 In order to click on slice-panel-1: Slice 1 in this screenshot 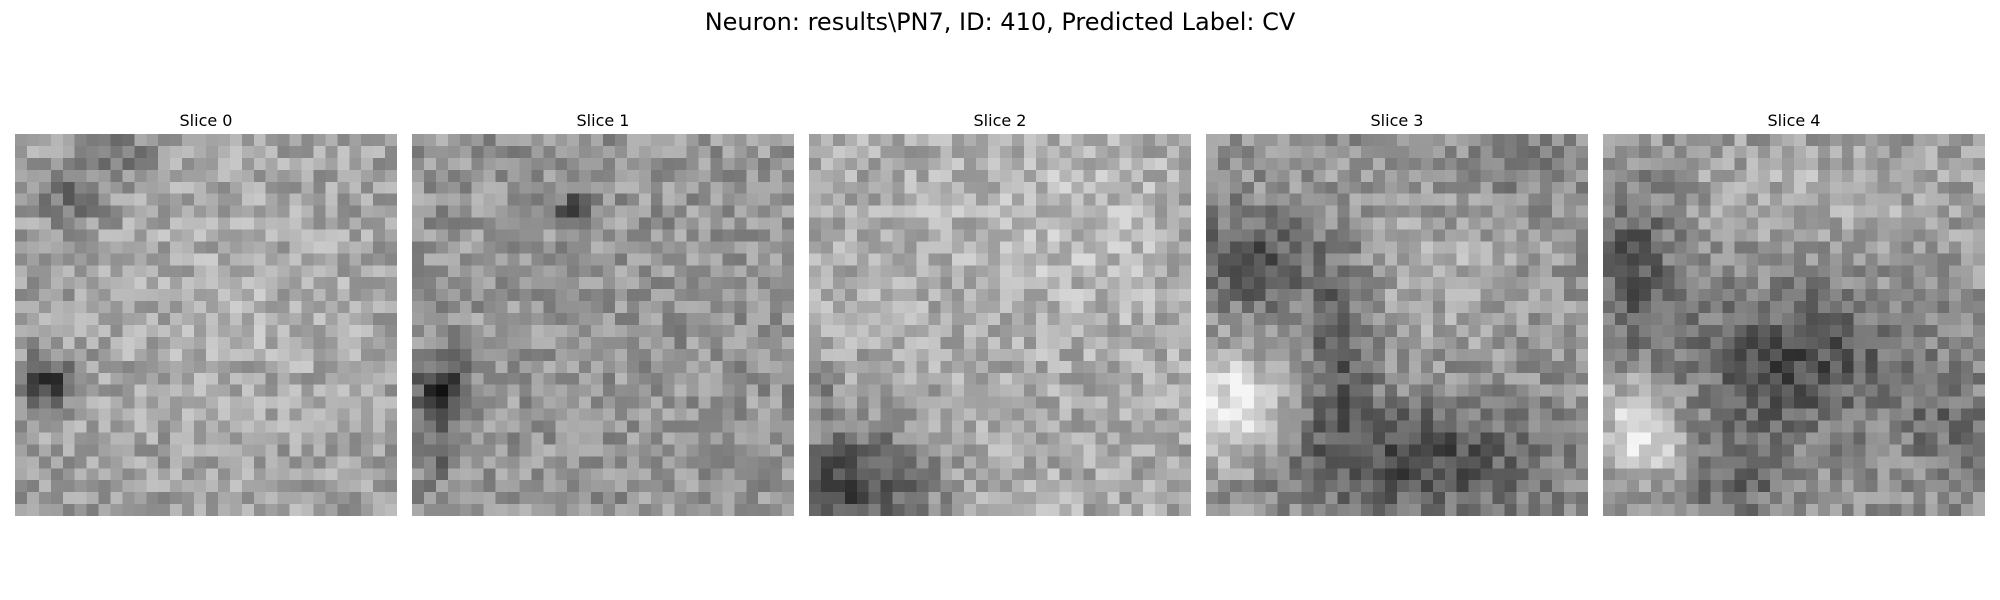, I will do `click(603, 312)`.